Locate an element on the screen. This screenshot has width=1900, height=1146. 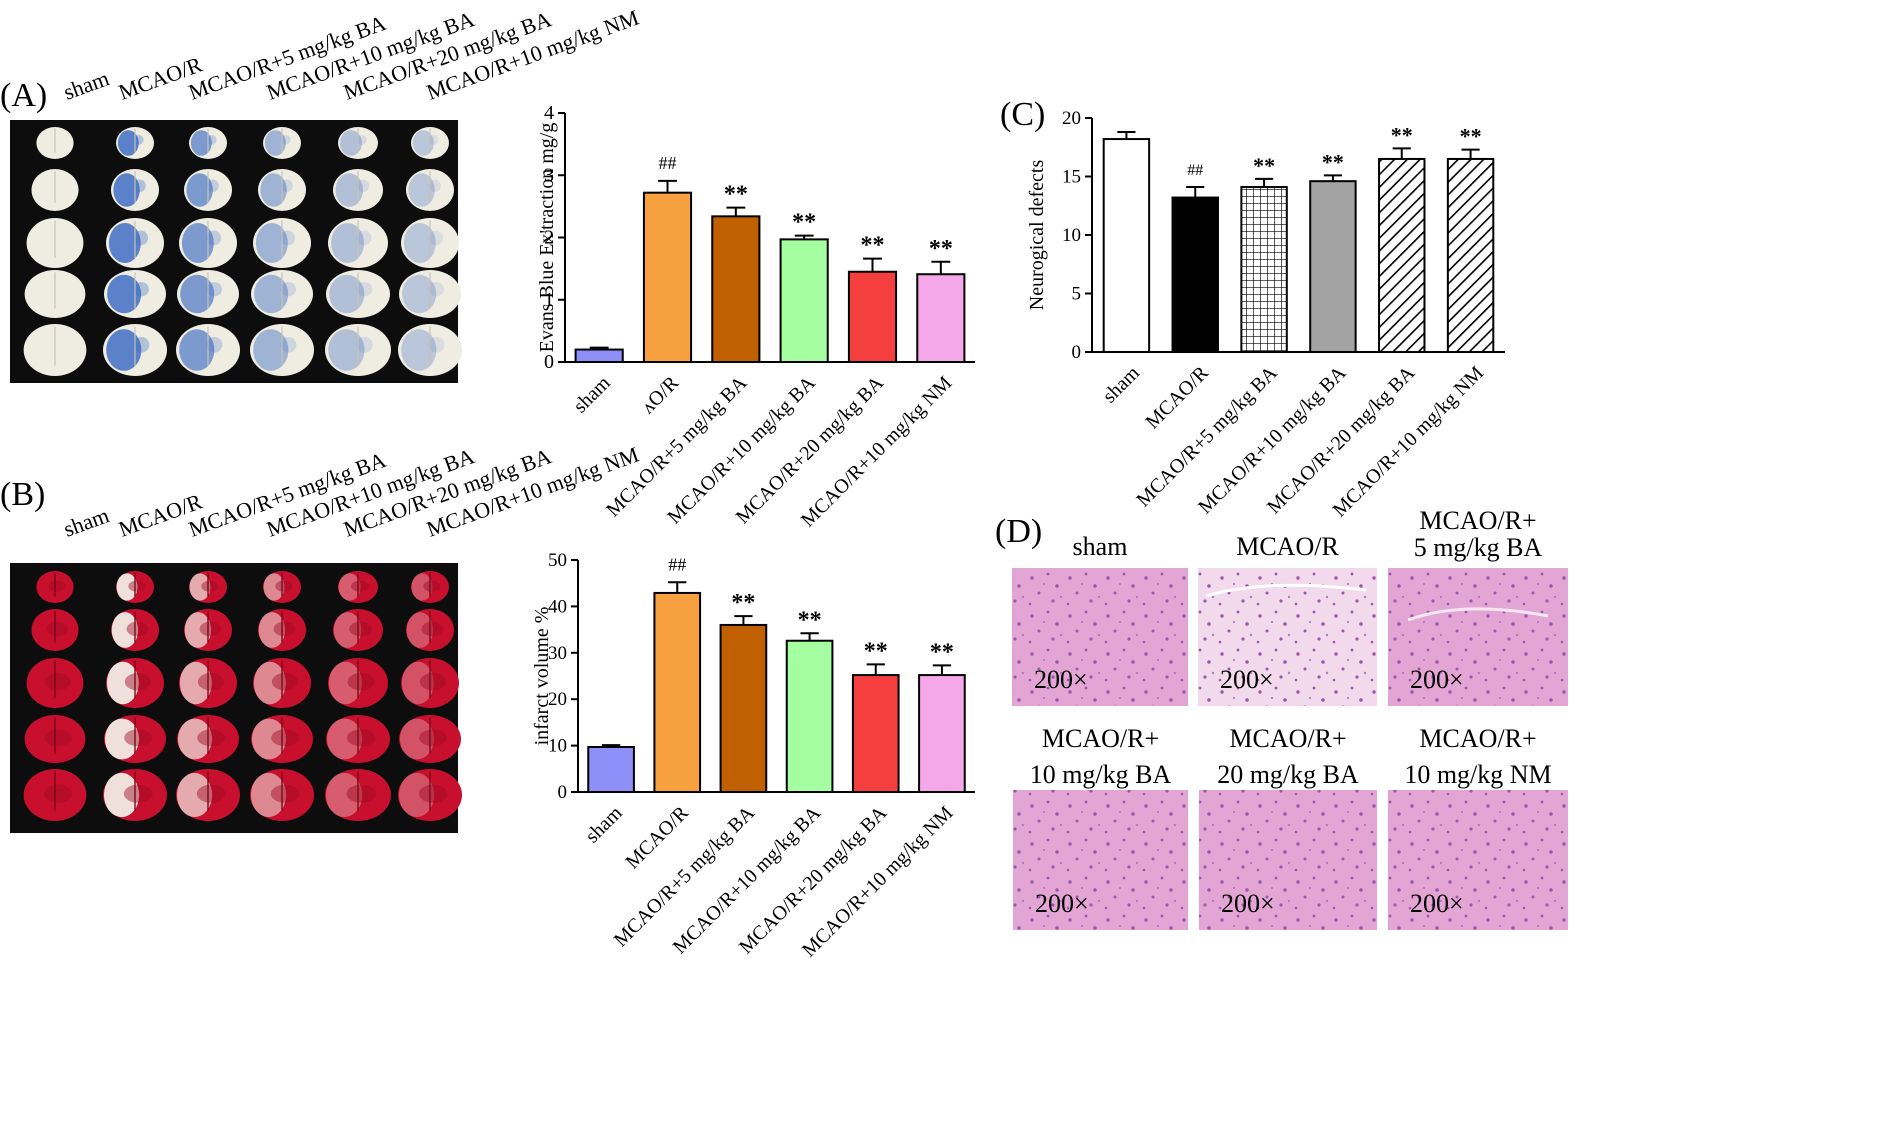
he-micrograph: 200× MCAO/R is located at coordinates (1287, 619).